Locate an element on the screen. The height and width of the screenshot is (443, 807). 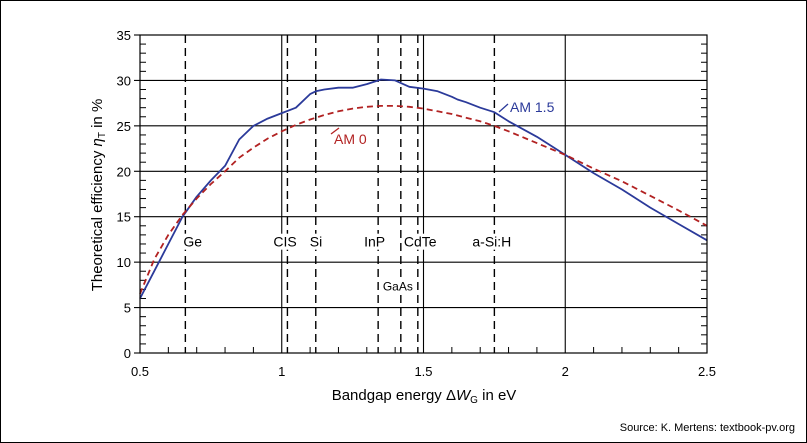
x-tick-label: 2.5 is located at coordinates (707, 371).